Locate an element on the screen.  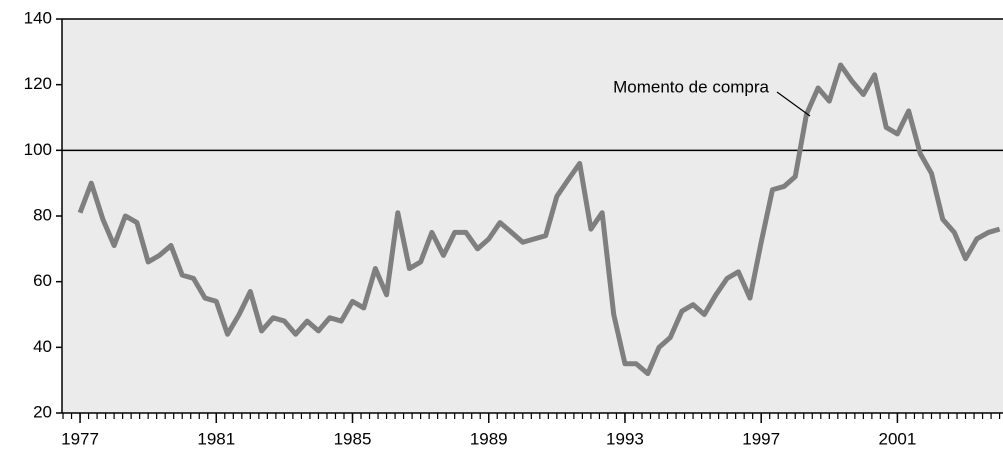
annotation: Momento de compra is located at coordinates (691, 86).